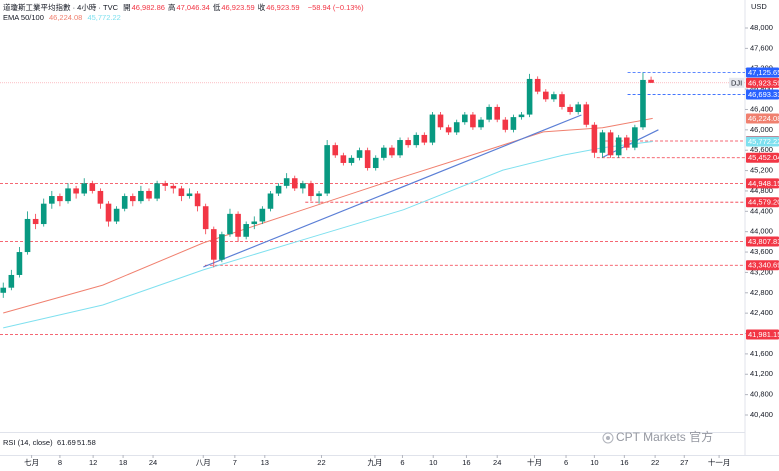  I want to click on price-label: 47,125.65, so click(763, 72).